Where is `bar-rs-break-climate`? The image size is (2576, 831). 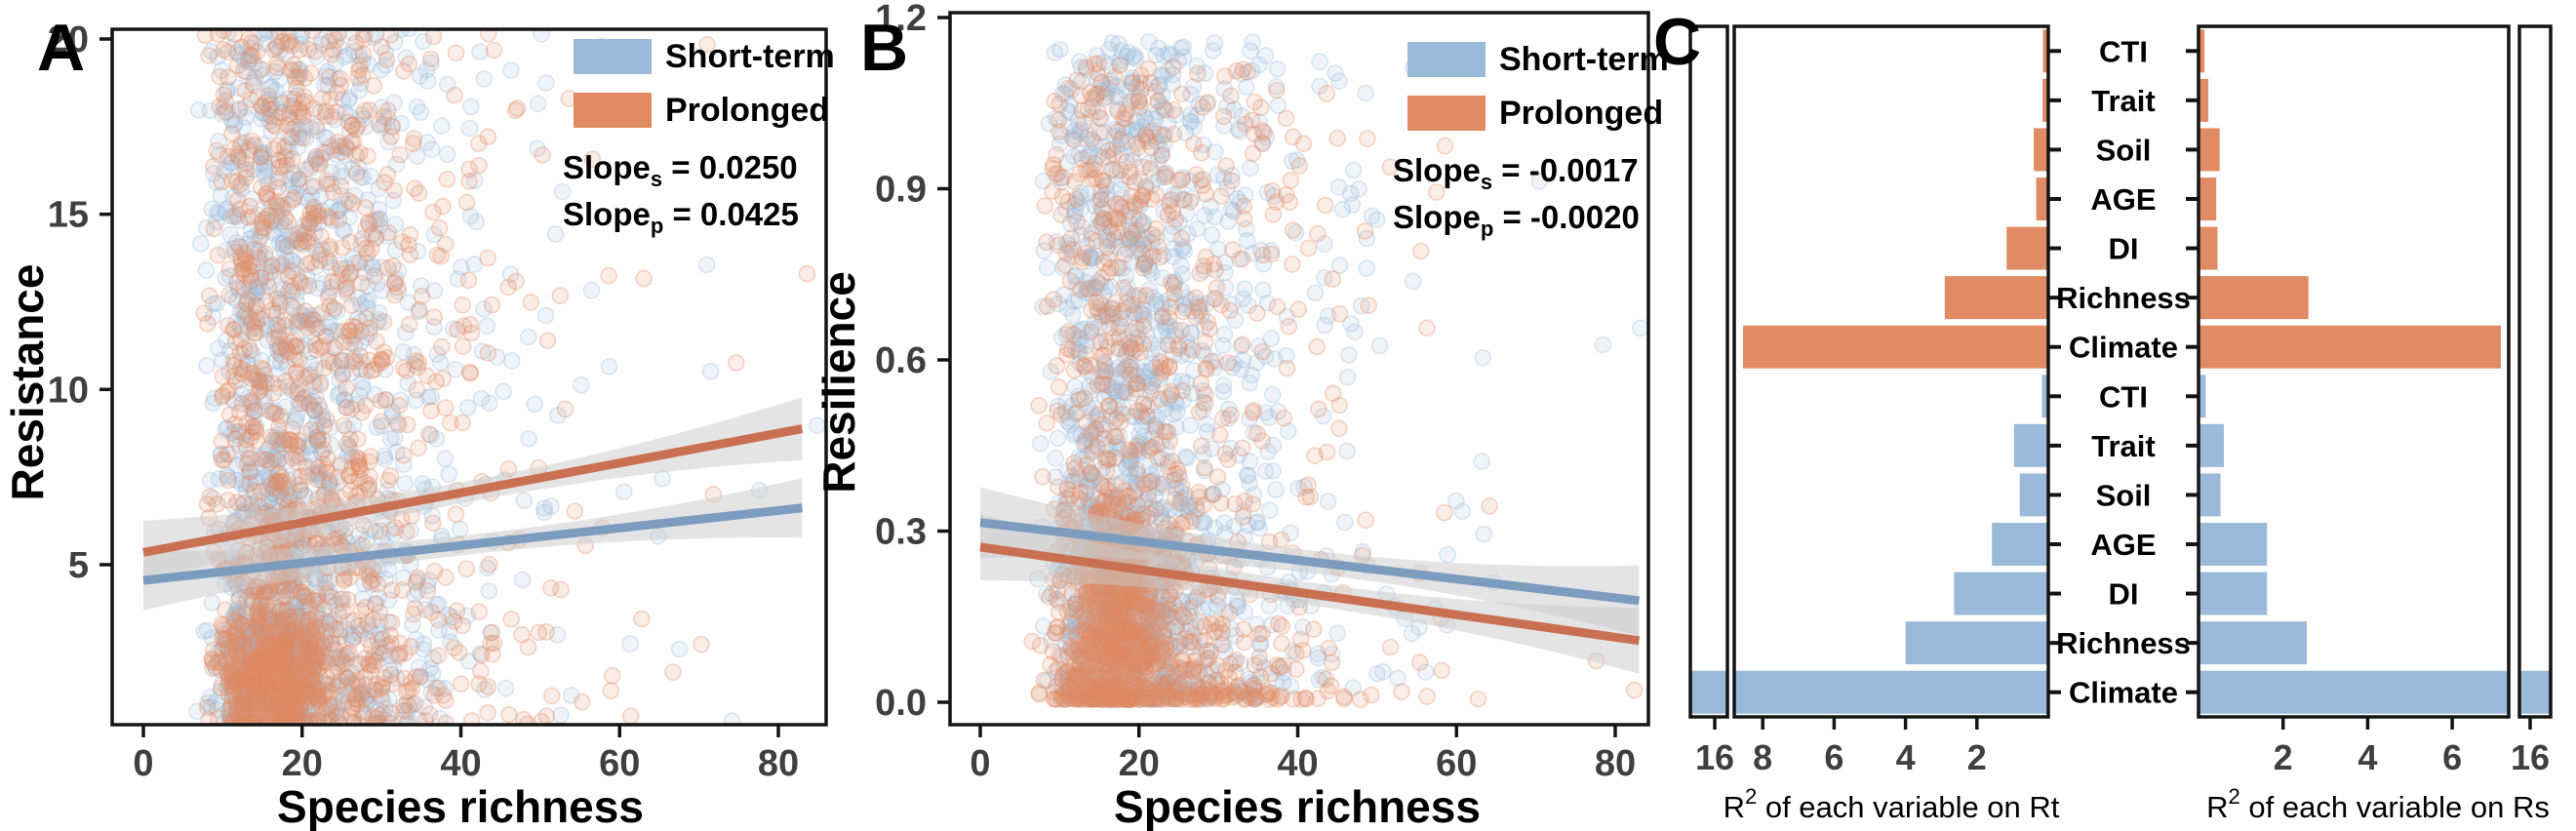
bar-rs-break-climate is located at coordinates (2535, 692).